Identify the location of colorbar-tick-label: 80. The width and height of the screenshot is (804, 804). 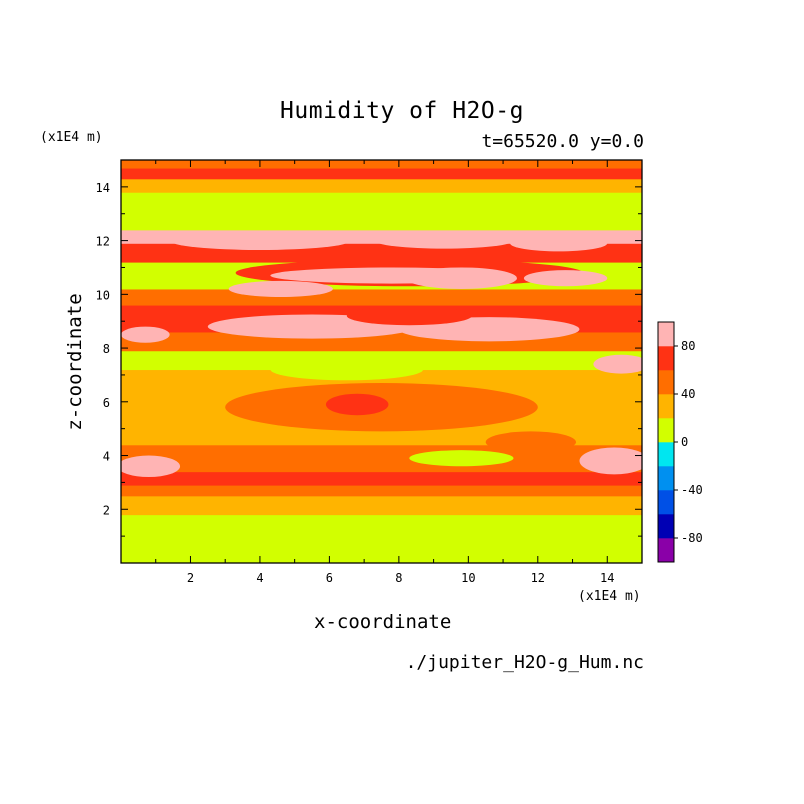
(688, 346).